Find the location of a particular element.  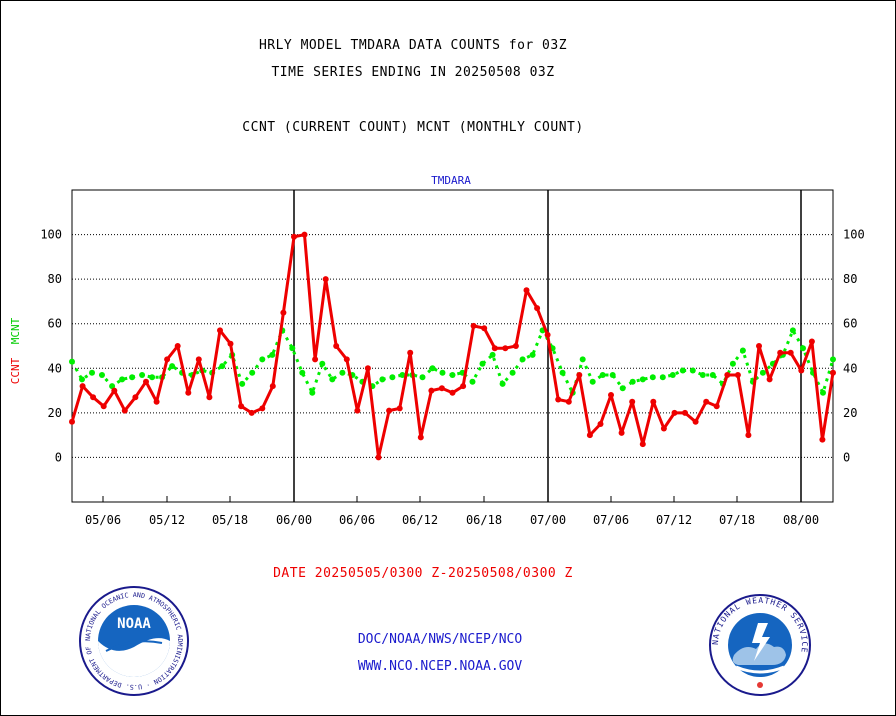

x-tick-label-10: 07/18 is located at coordinates (737, 520).